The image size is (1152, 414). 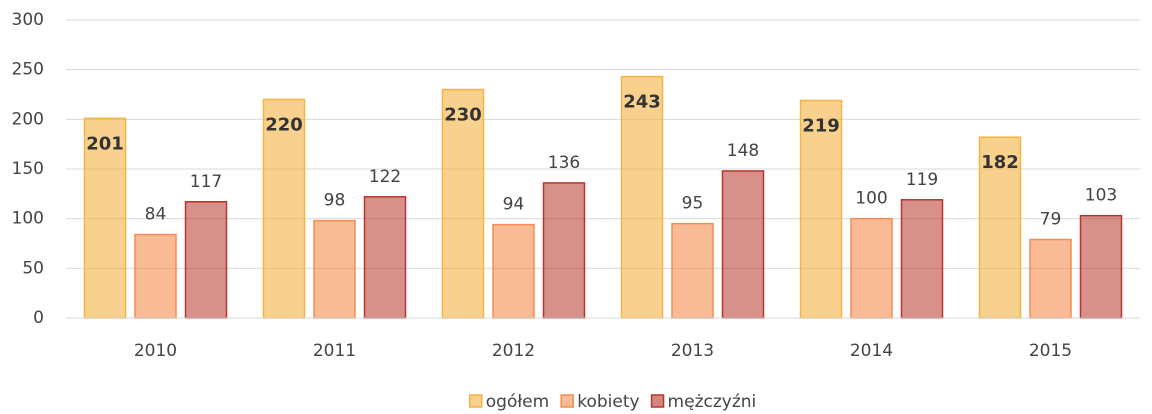 I want to click on x-tick-label: 2012, so click(x=513, y=351).